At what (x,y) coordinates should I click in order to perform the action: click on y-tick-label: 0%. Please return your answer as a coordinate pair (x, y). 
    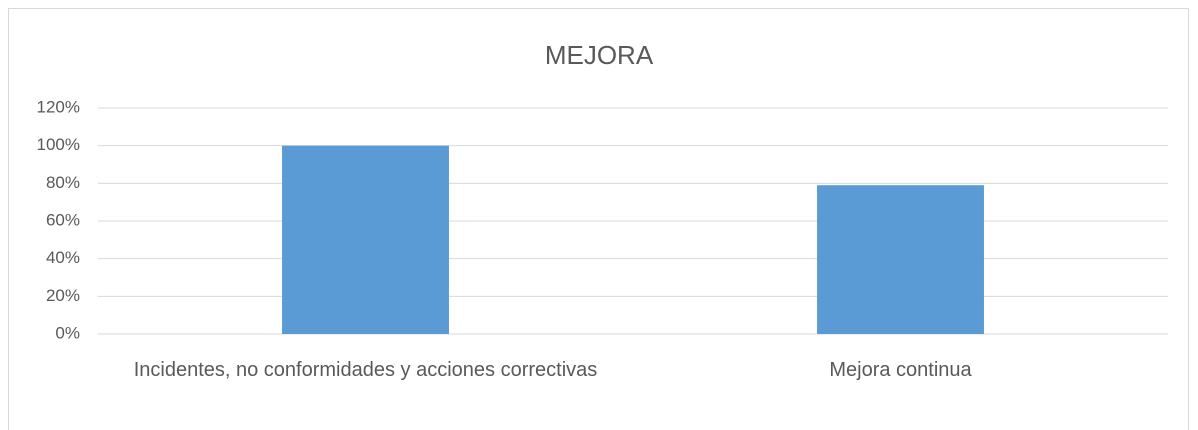
    Looking at the image, I should click on (67, 332).